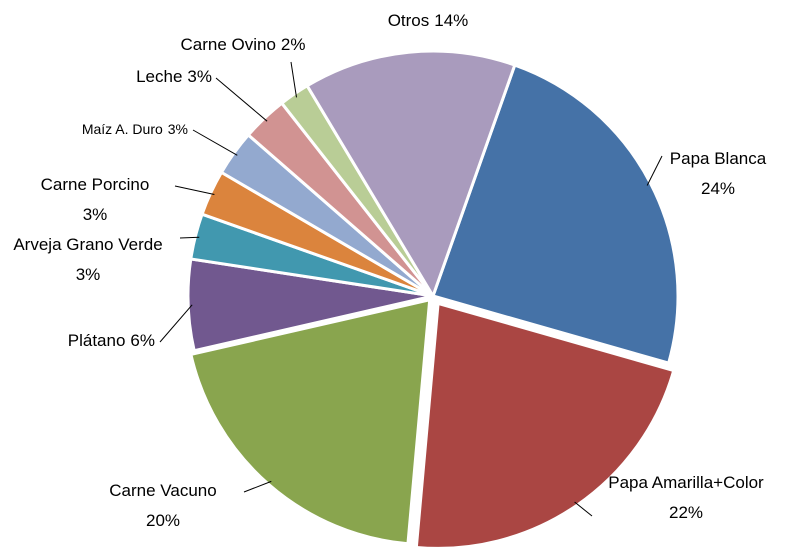  I want to click on category-label: Maíz A. Duro, so click(122, 129).